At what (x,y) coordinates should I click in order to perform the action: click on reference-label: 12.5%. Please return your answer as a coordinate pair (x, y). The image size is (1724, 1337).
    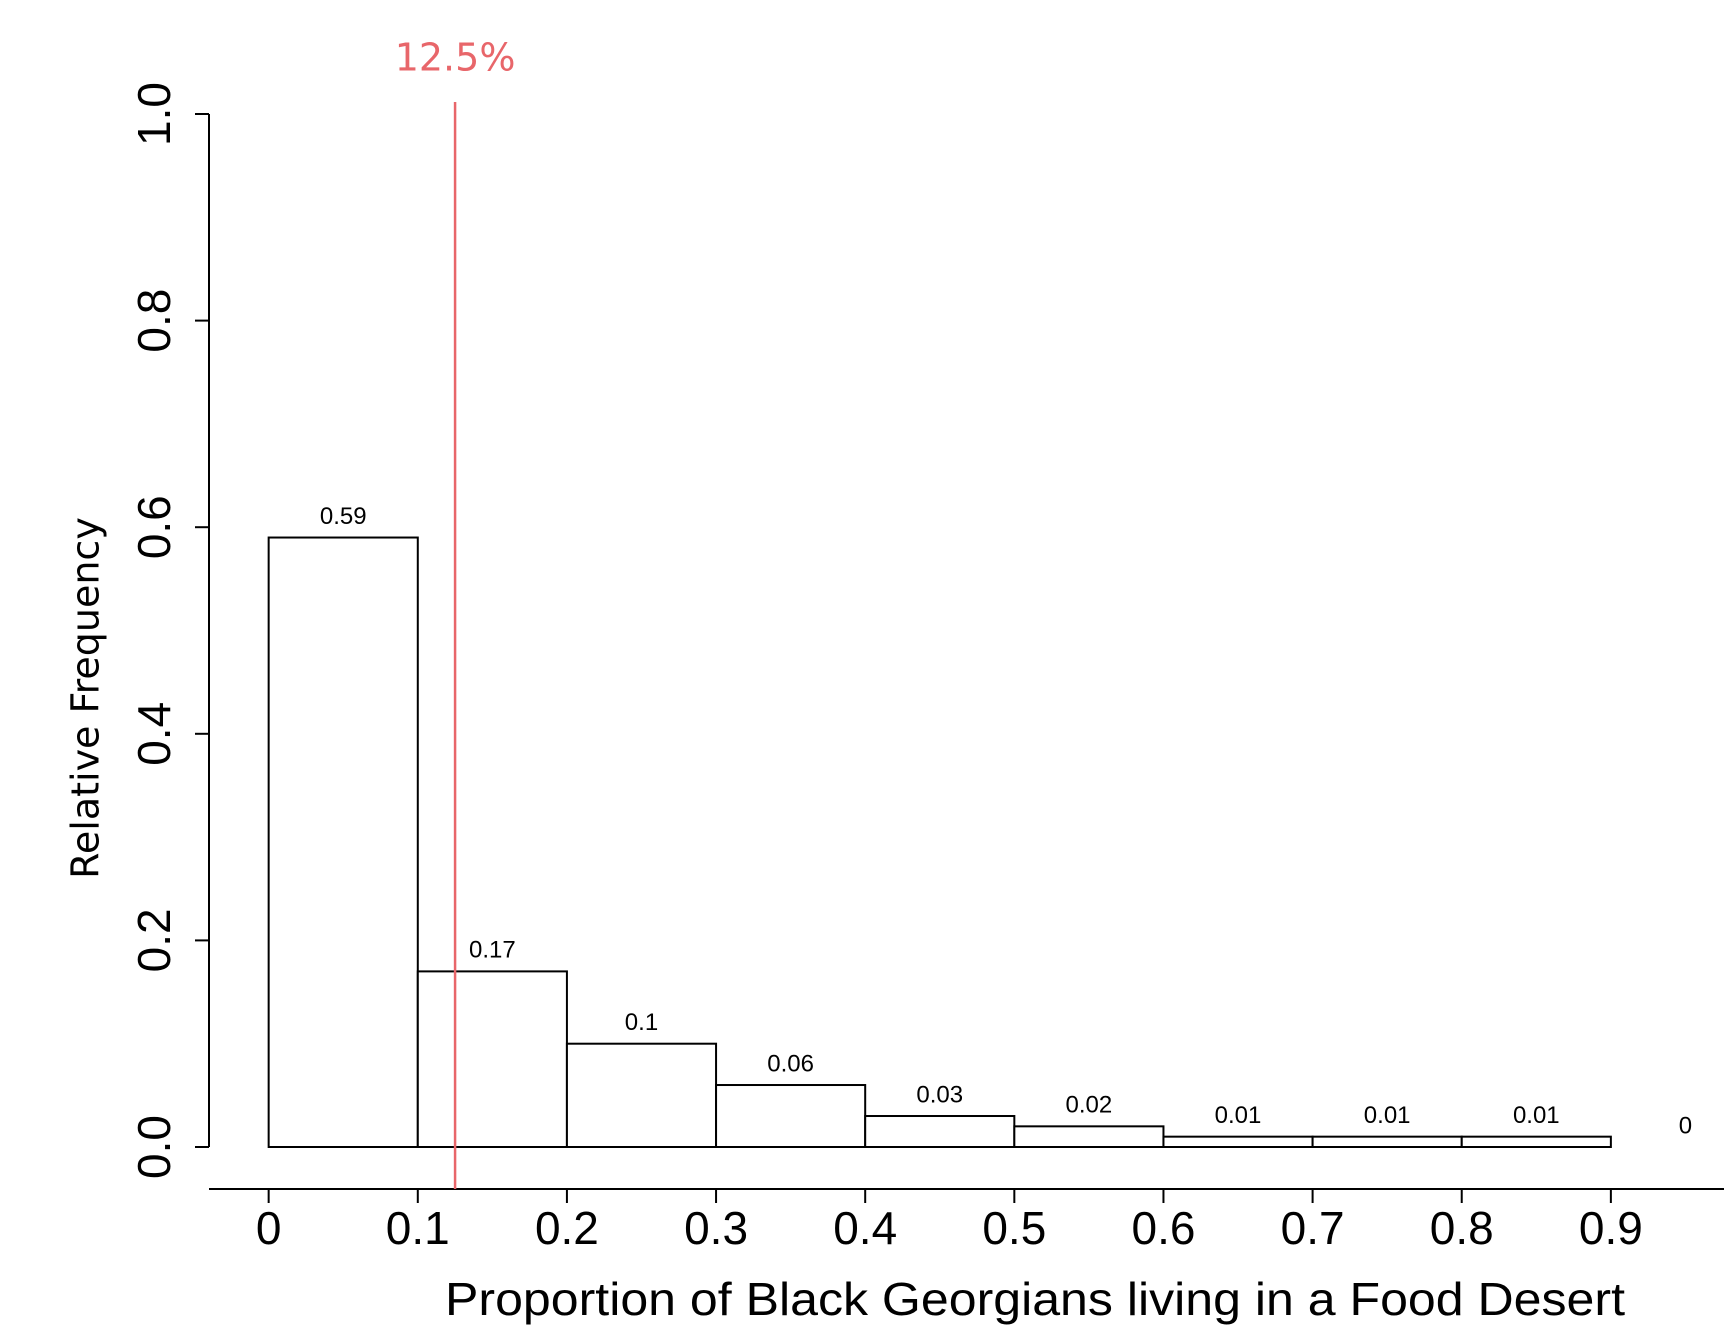
    Looking at the image, I should click on (455, 58).